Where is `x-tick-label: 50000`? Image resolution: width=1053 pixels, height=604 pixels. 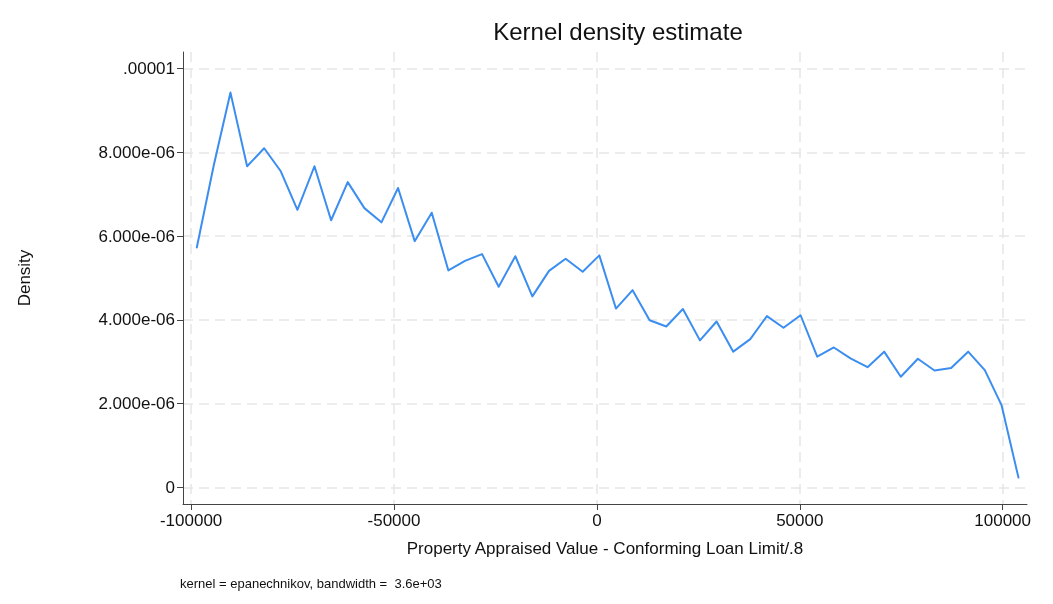 x-tick-label: 50000 is located at coordinates (800, 520).